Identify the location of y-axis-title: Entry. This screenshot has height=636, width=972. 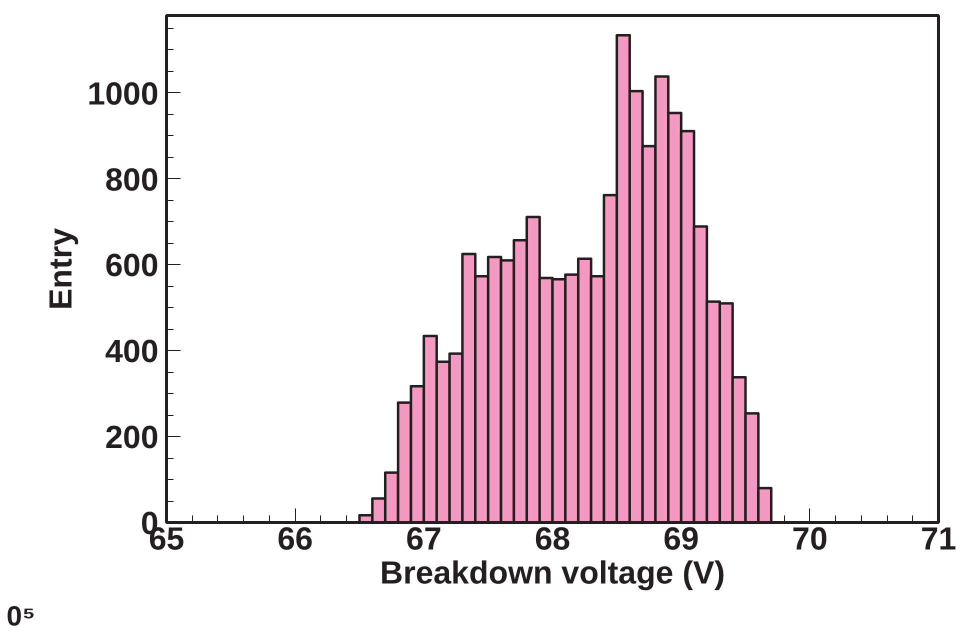
(60, 269).